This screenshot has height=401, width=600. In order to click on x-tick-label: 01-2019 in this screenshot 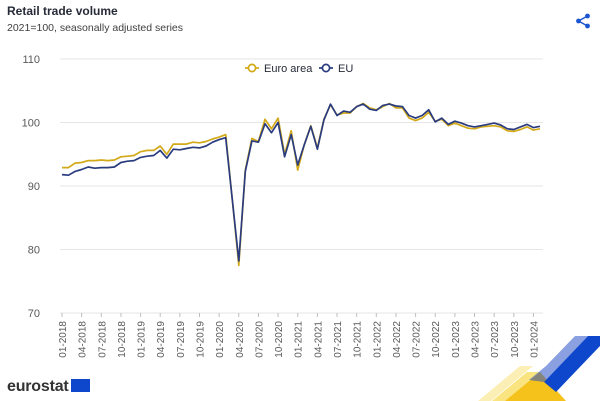, I will do `click(142, 339)`.